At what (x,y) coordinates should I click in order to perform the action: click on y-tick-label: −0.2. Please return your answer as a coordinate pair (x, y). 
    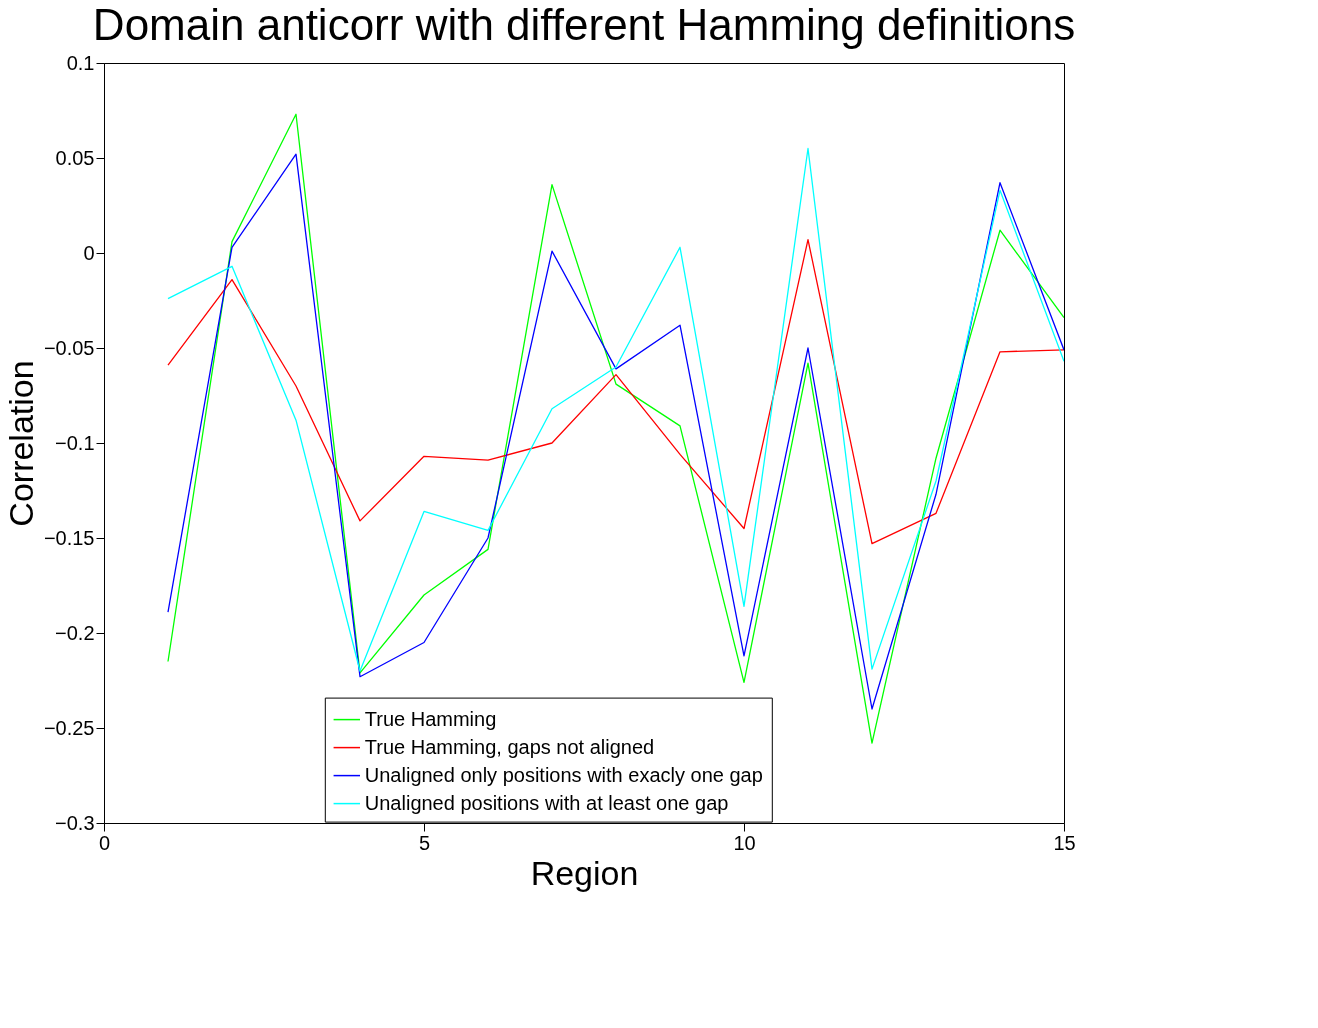
    Looking at the image, I should click on (75, 632).